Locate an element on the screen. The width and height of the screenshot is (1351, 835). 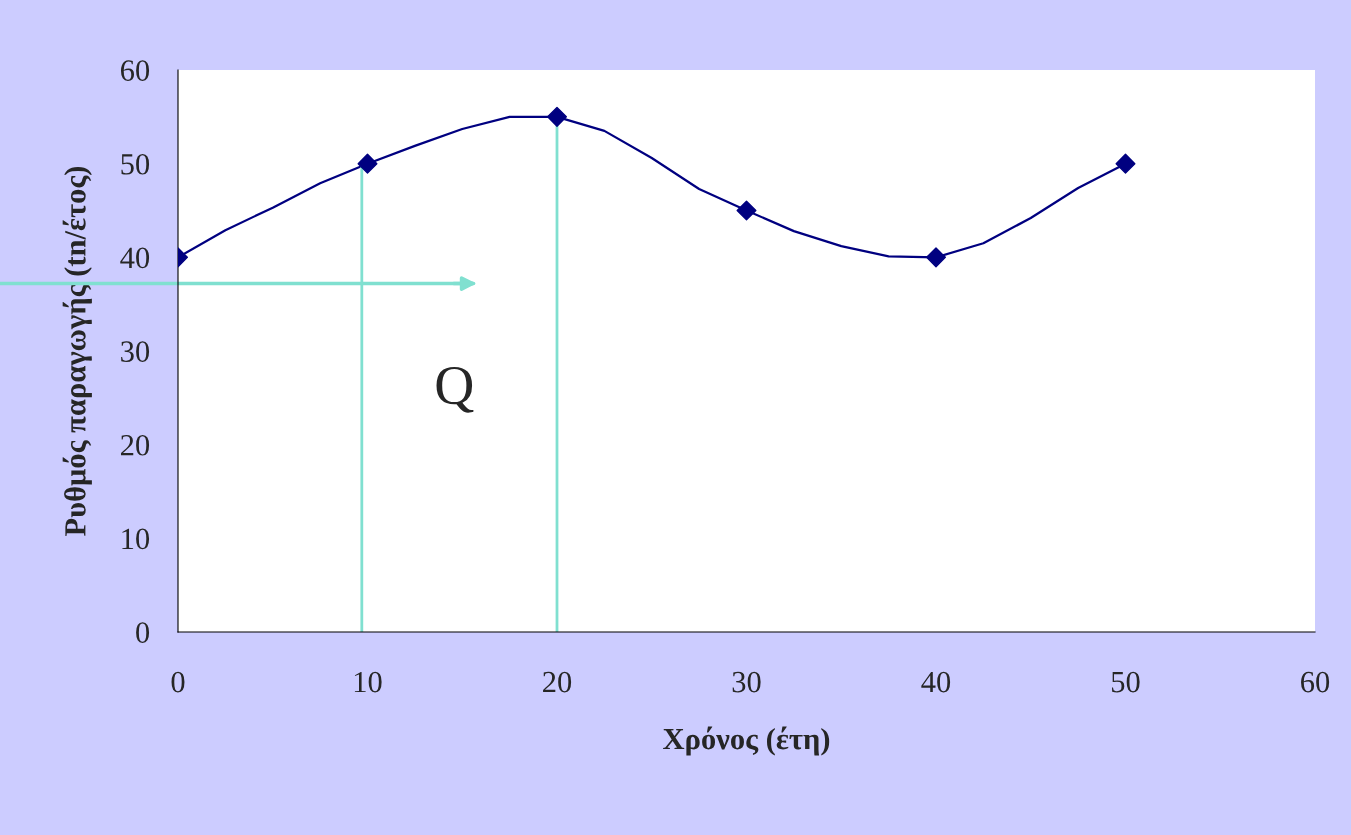
x-tick-label: 60 is located at coordinates (1315, 682).